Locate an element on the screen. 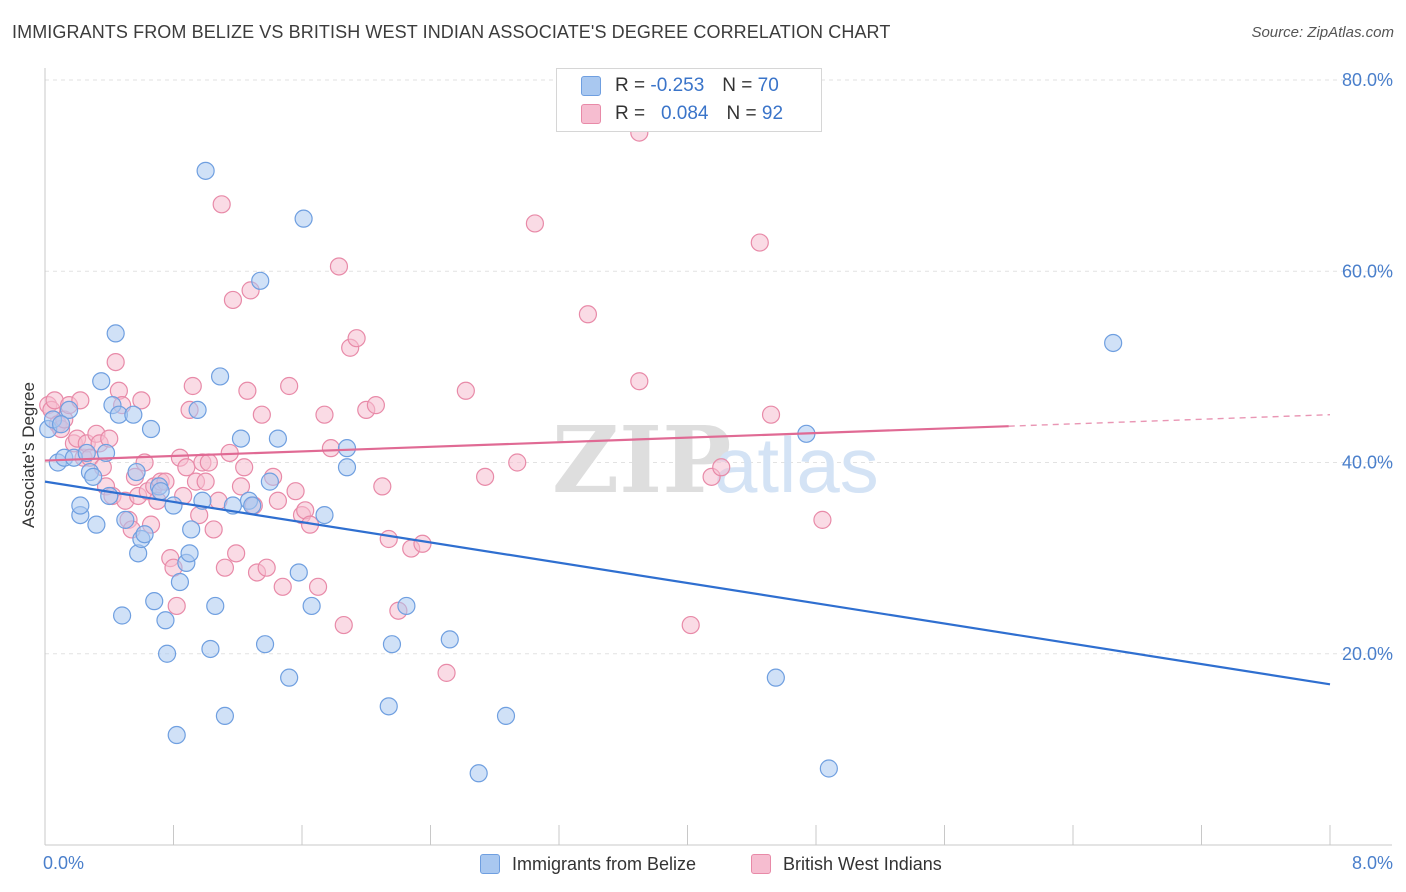  legend-label-belize: Immigrants from Belize is located at coordinates (604, 863).